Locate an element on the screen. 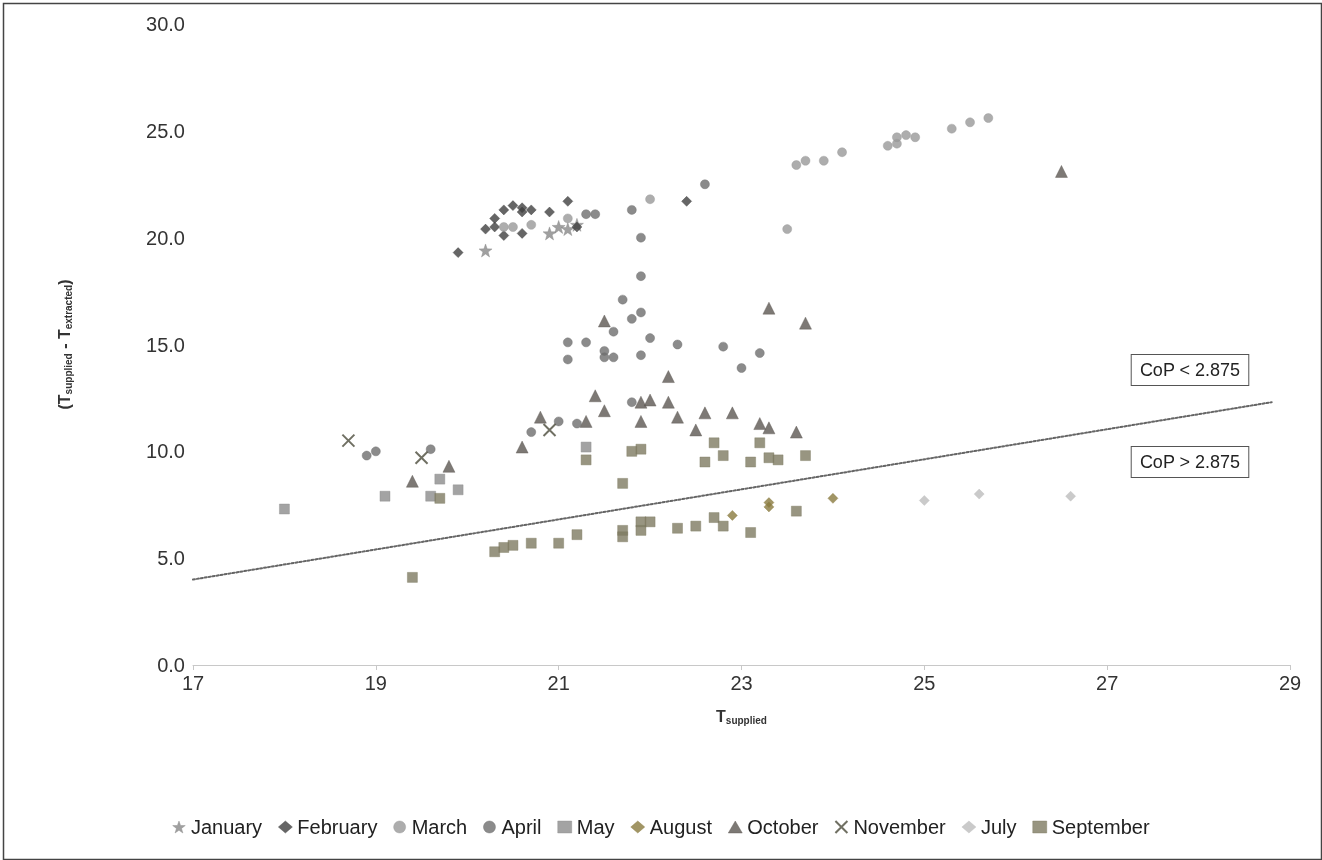  annotation: CoP > 2.875 is located at coordinates (1190, 462).